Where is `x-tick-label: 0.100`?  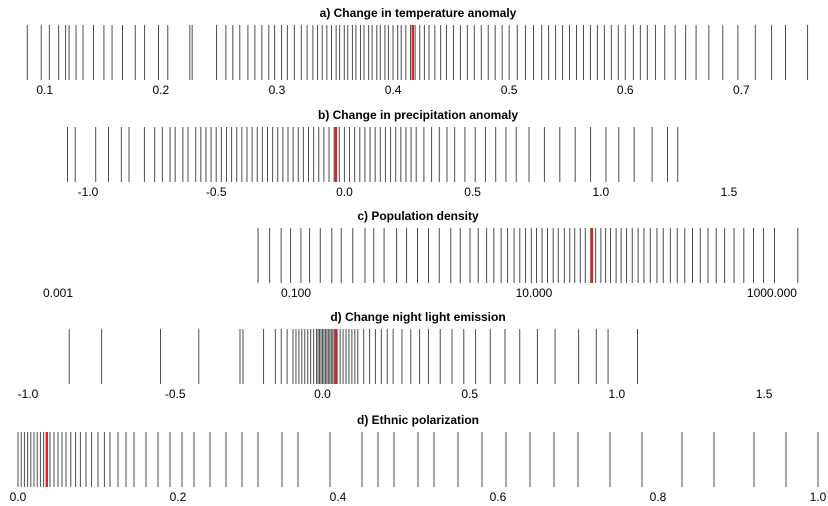 x-tick-label: 0.100 is located at coordinates (296, 293).